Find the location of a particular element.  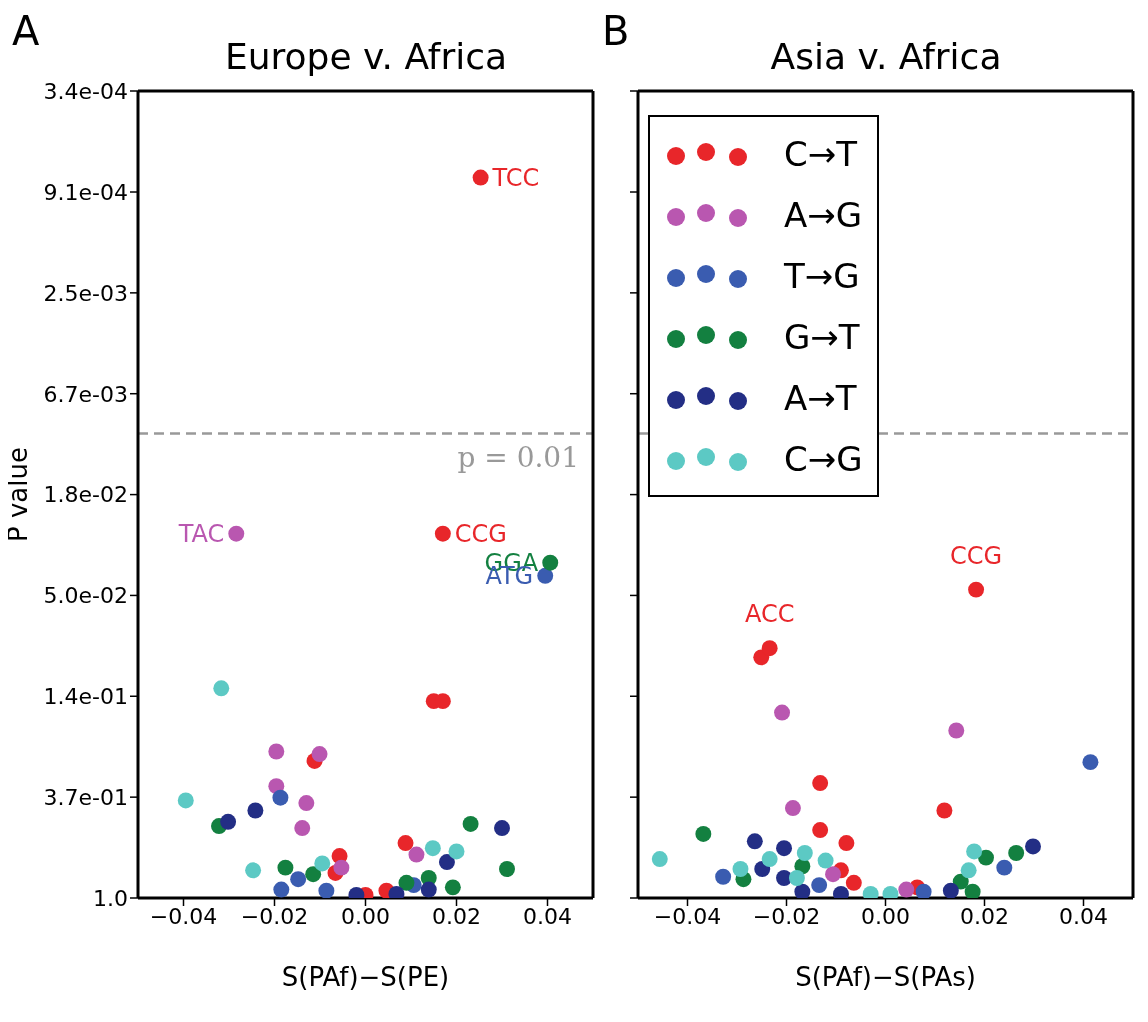

legend-label: C→T is located at coordinates (820, 153).